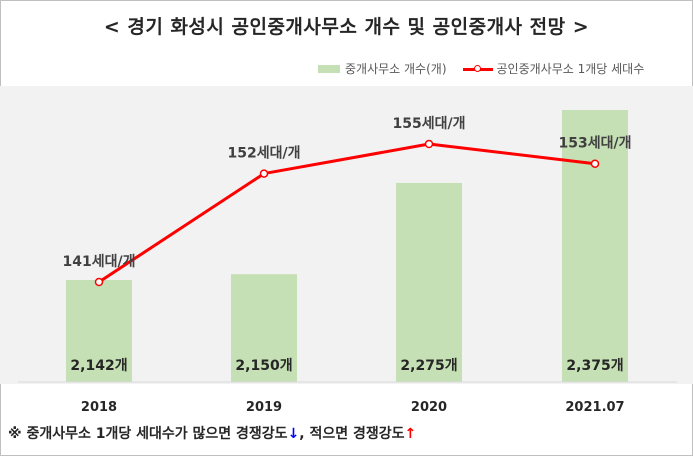 This screenshot has height=456, width=693. I want to click on line-value-label: 155세대/개, so click(429, 124).